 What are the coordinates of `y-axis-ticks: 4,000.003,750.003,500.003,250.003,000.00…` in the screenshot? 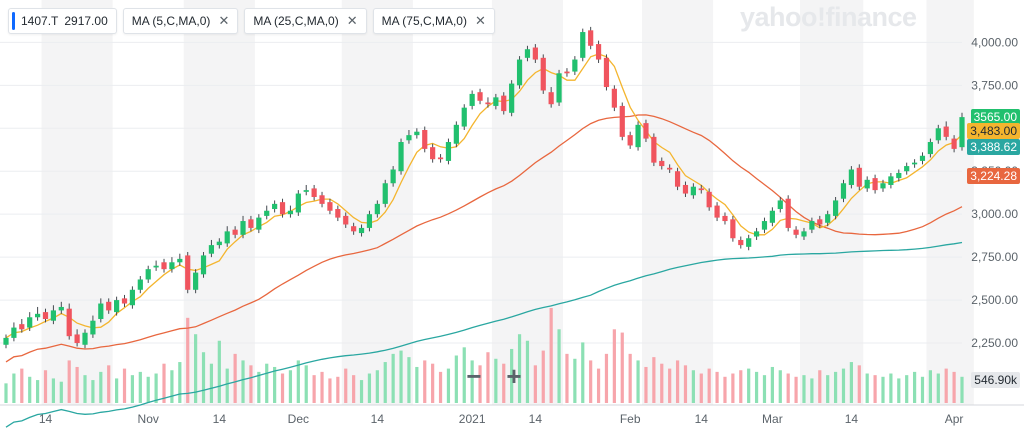 It's located at (994, 192).